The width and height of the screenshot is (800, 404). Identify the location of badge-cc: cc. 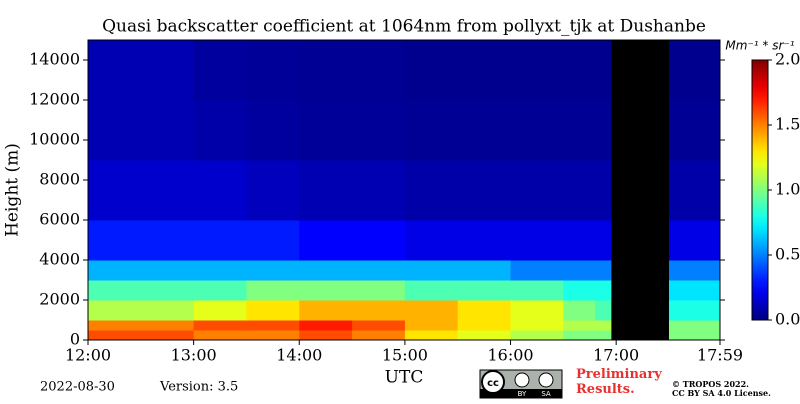
(493, 383).